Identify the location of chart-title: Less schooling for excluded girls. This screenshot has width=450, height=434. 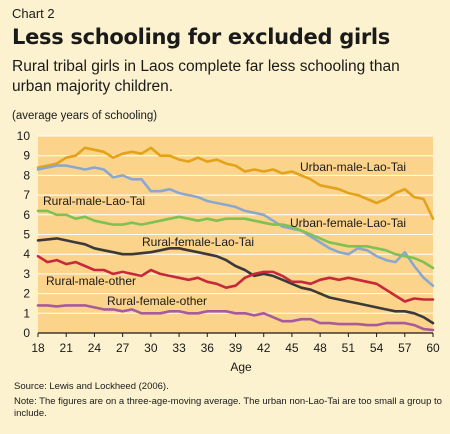
(201, 37).